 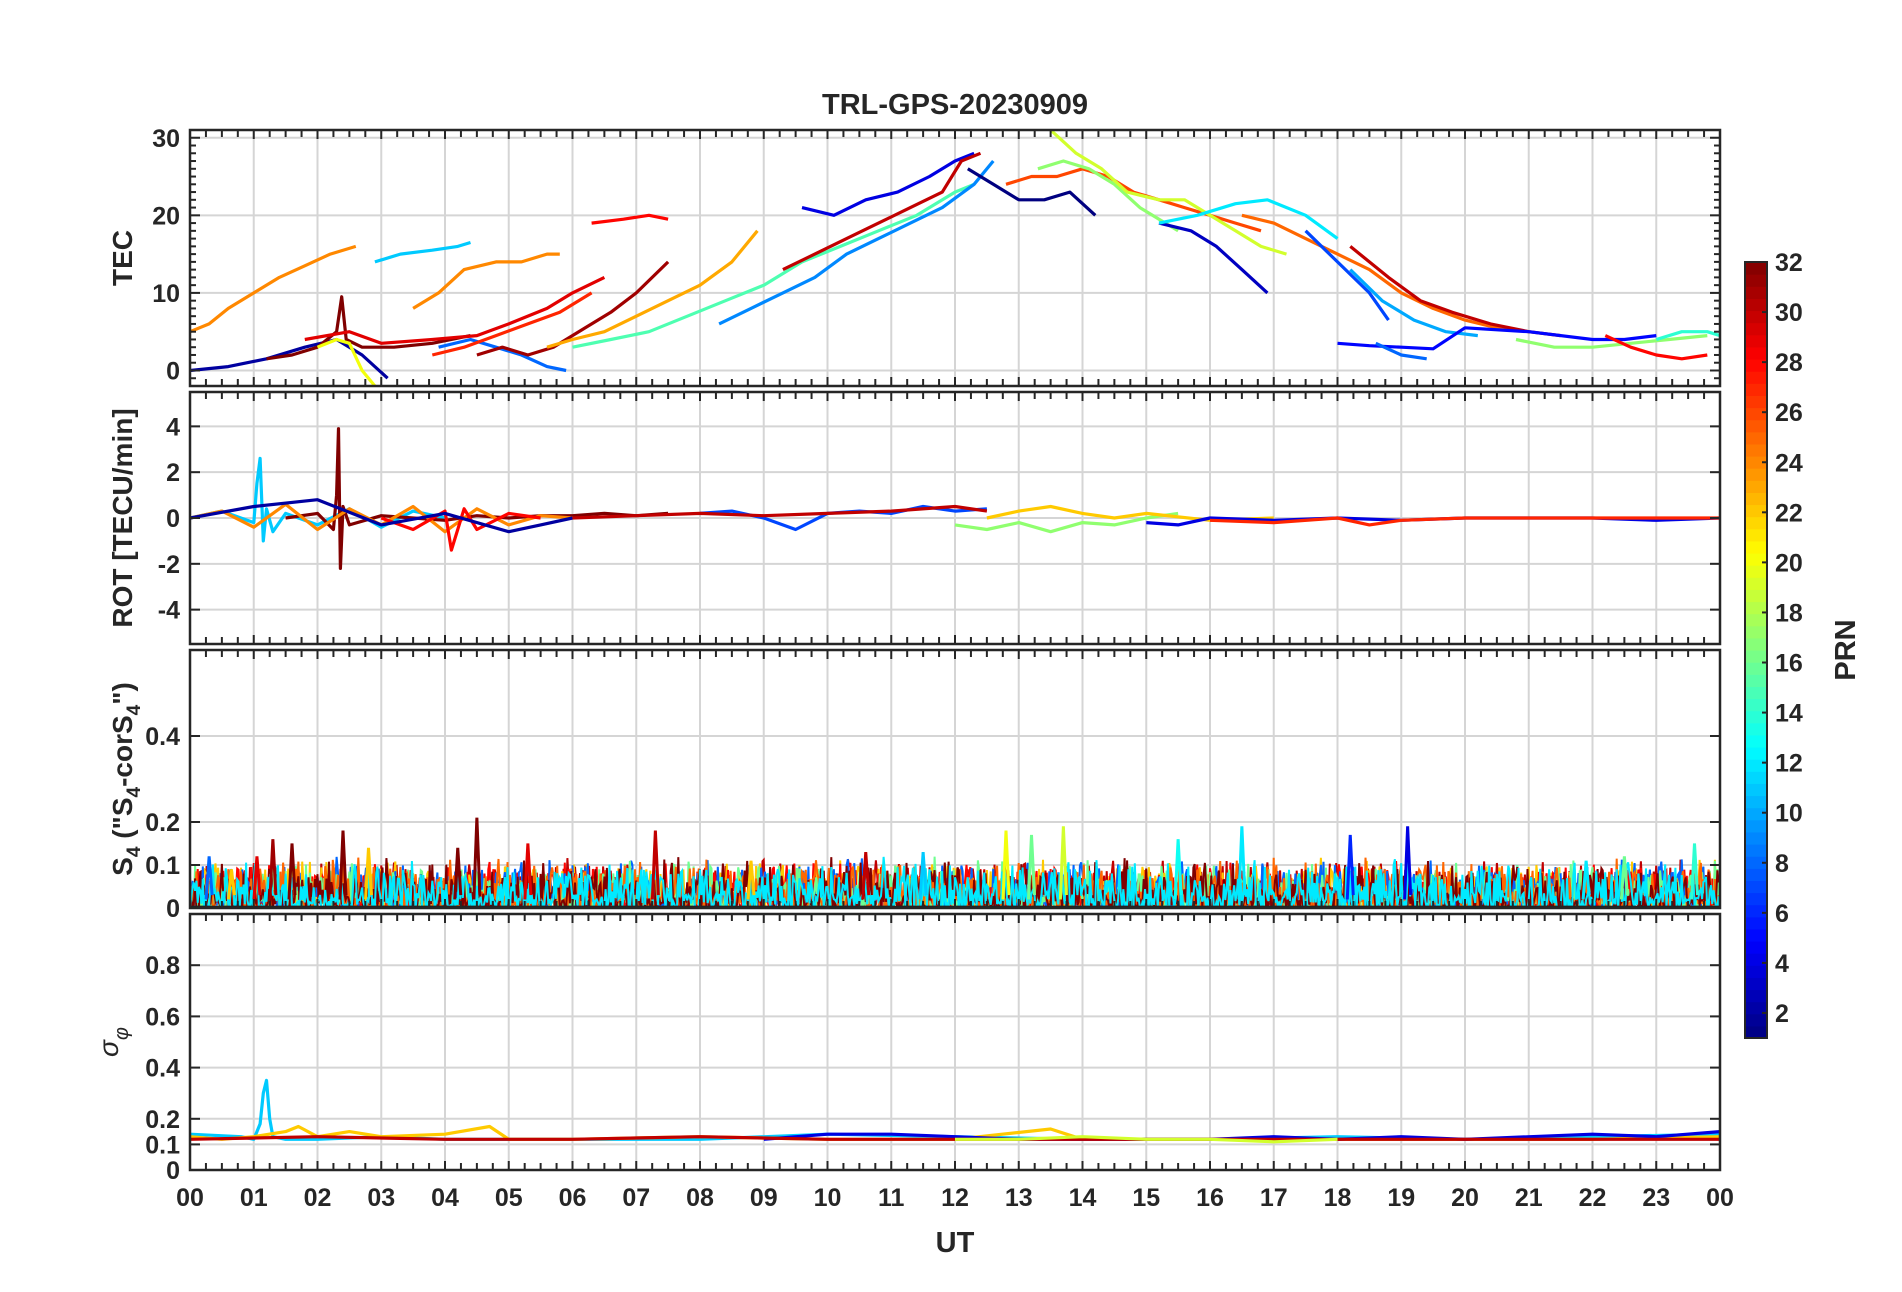 I want to click on y-tick-label: 0, so click(x=173, y=519).